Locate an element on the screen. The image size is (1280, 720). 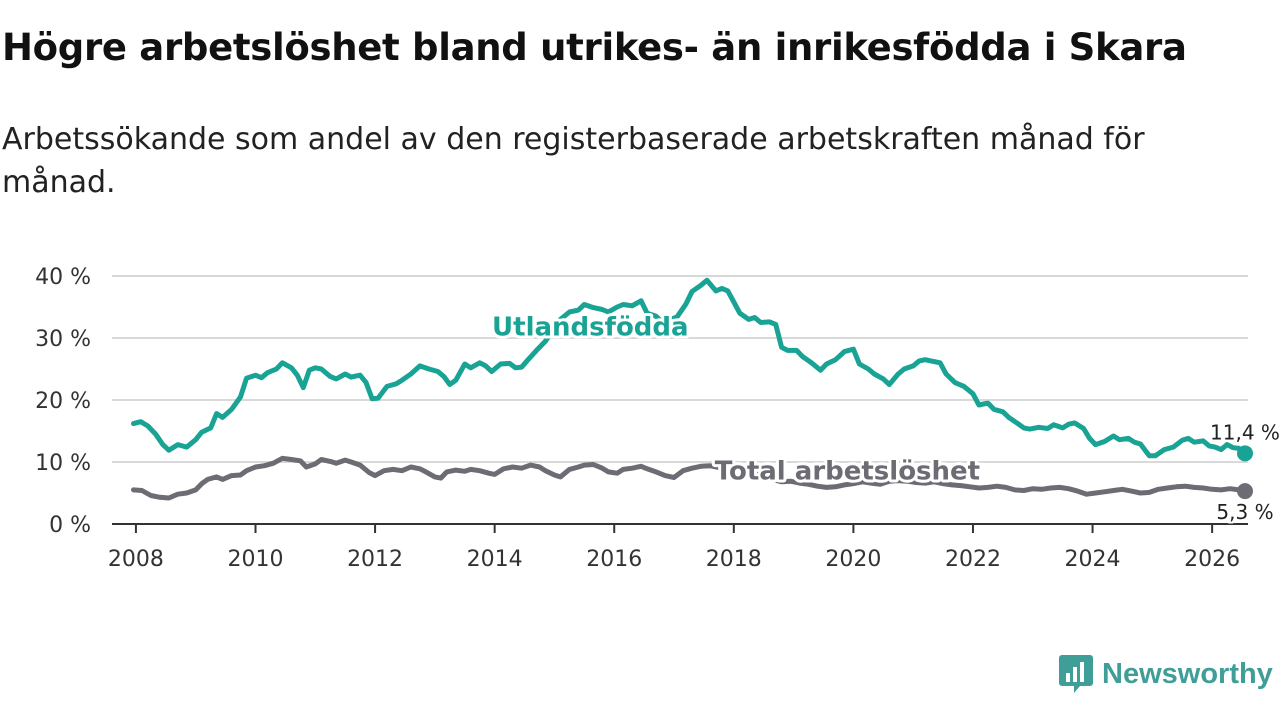
x-tick-label: 2008 is located at coordinates (136, 559).